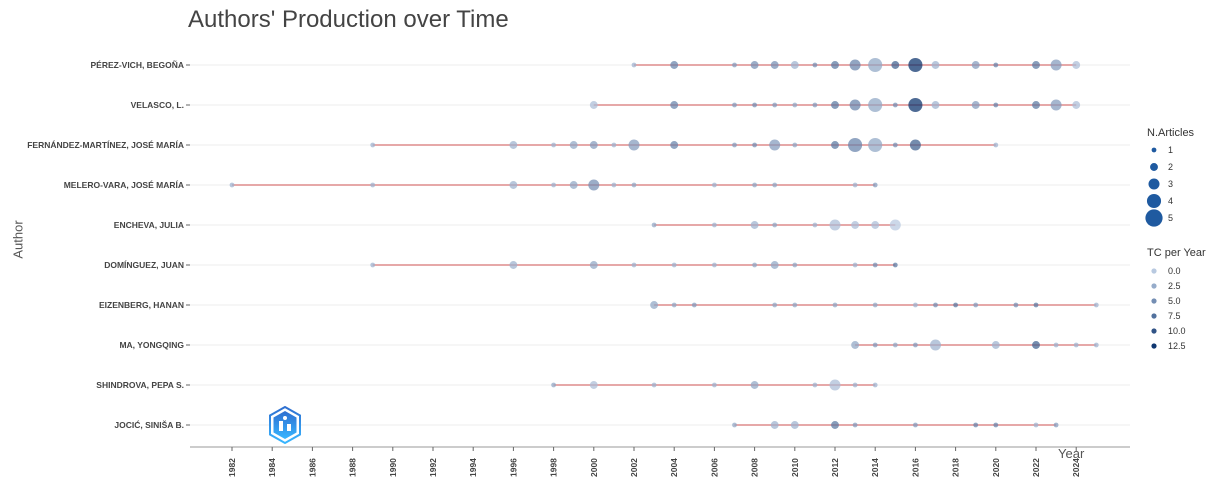 The height and width of the screenshot is (485, 1211). I want to click on x-tick-label: 2020, so click(996, 467).